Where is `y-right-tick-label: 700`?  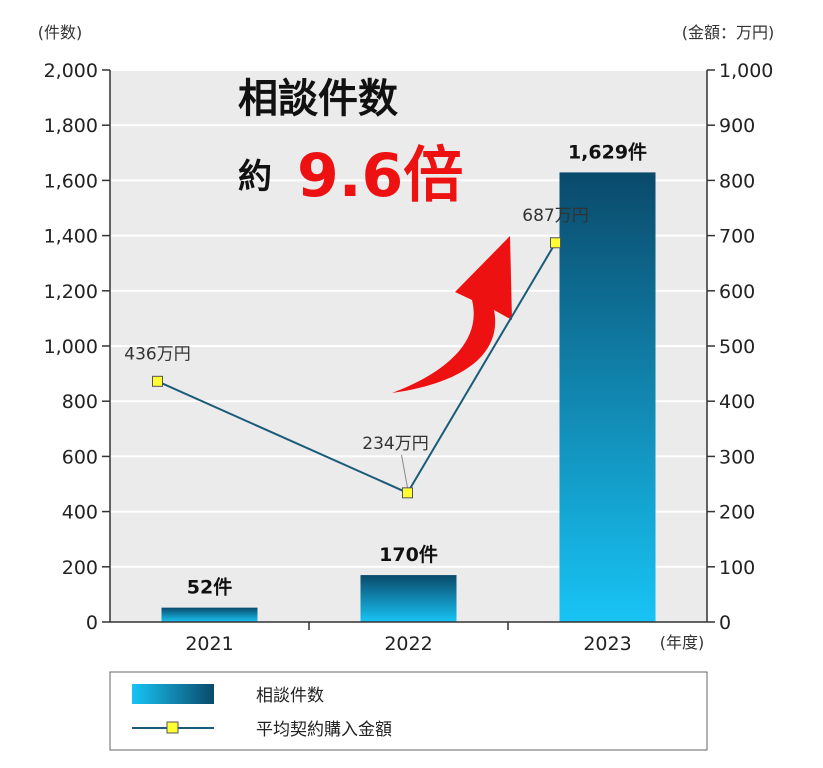 y-right-tick-label: 700 is located at coordinates (737, 237).